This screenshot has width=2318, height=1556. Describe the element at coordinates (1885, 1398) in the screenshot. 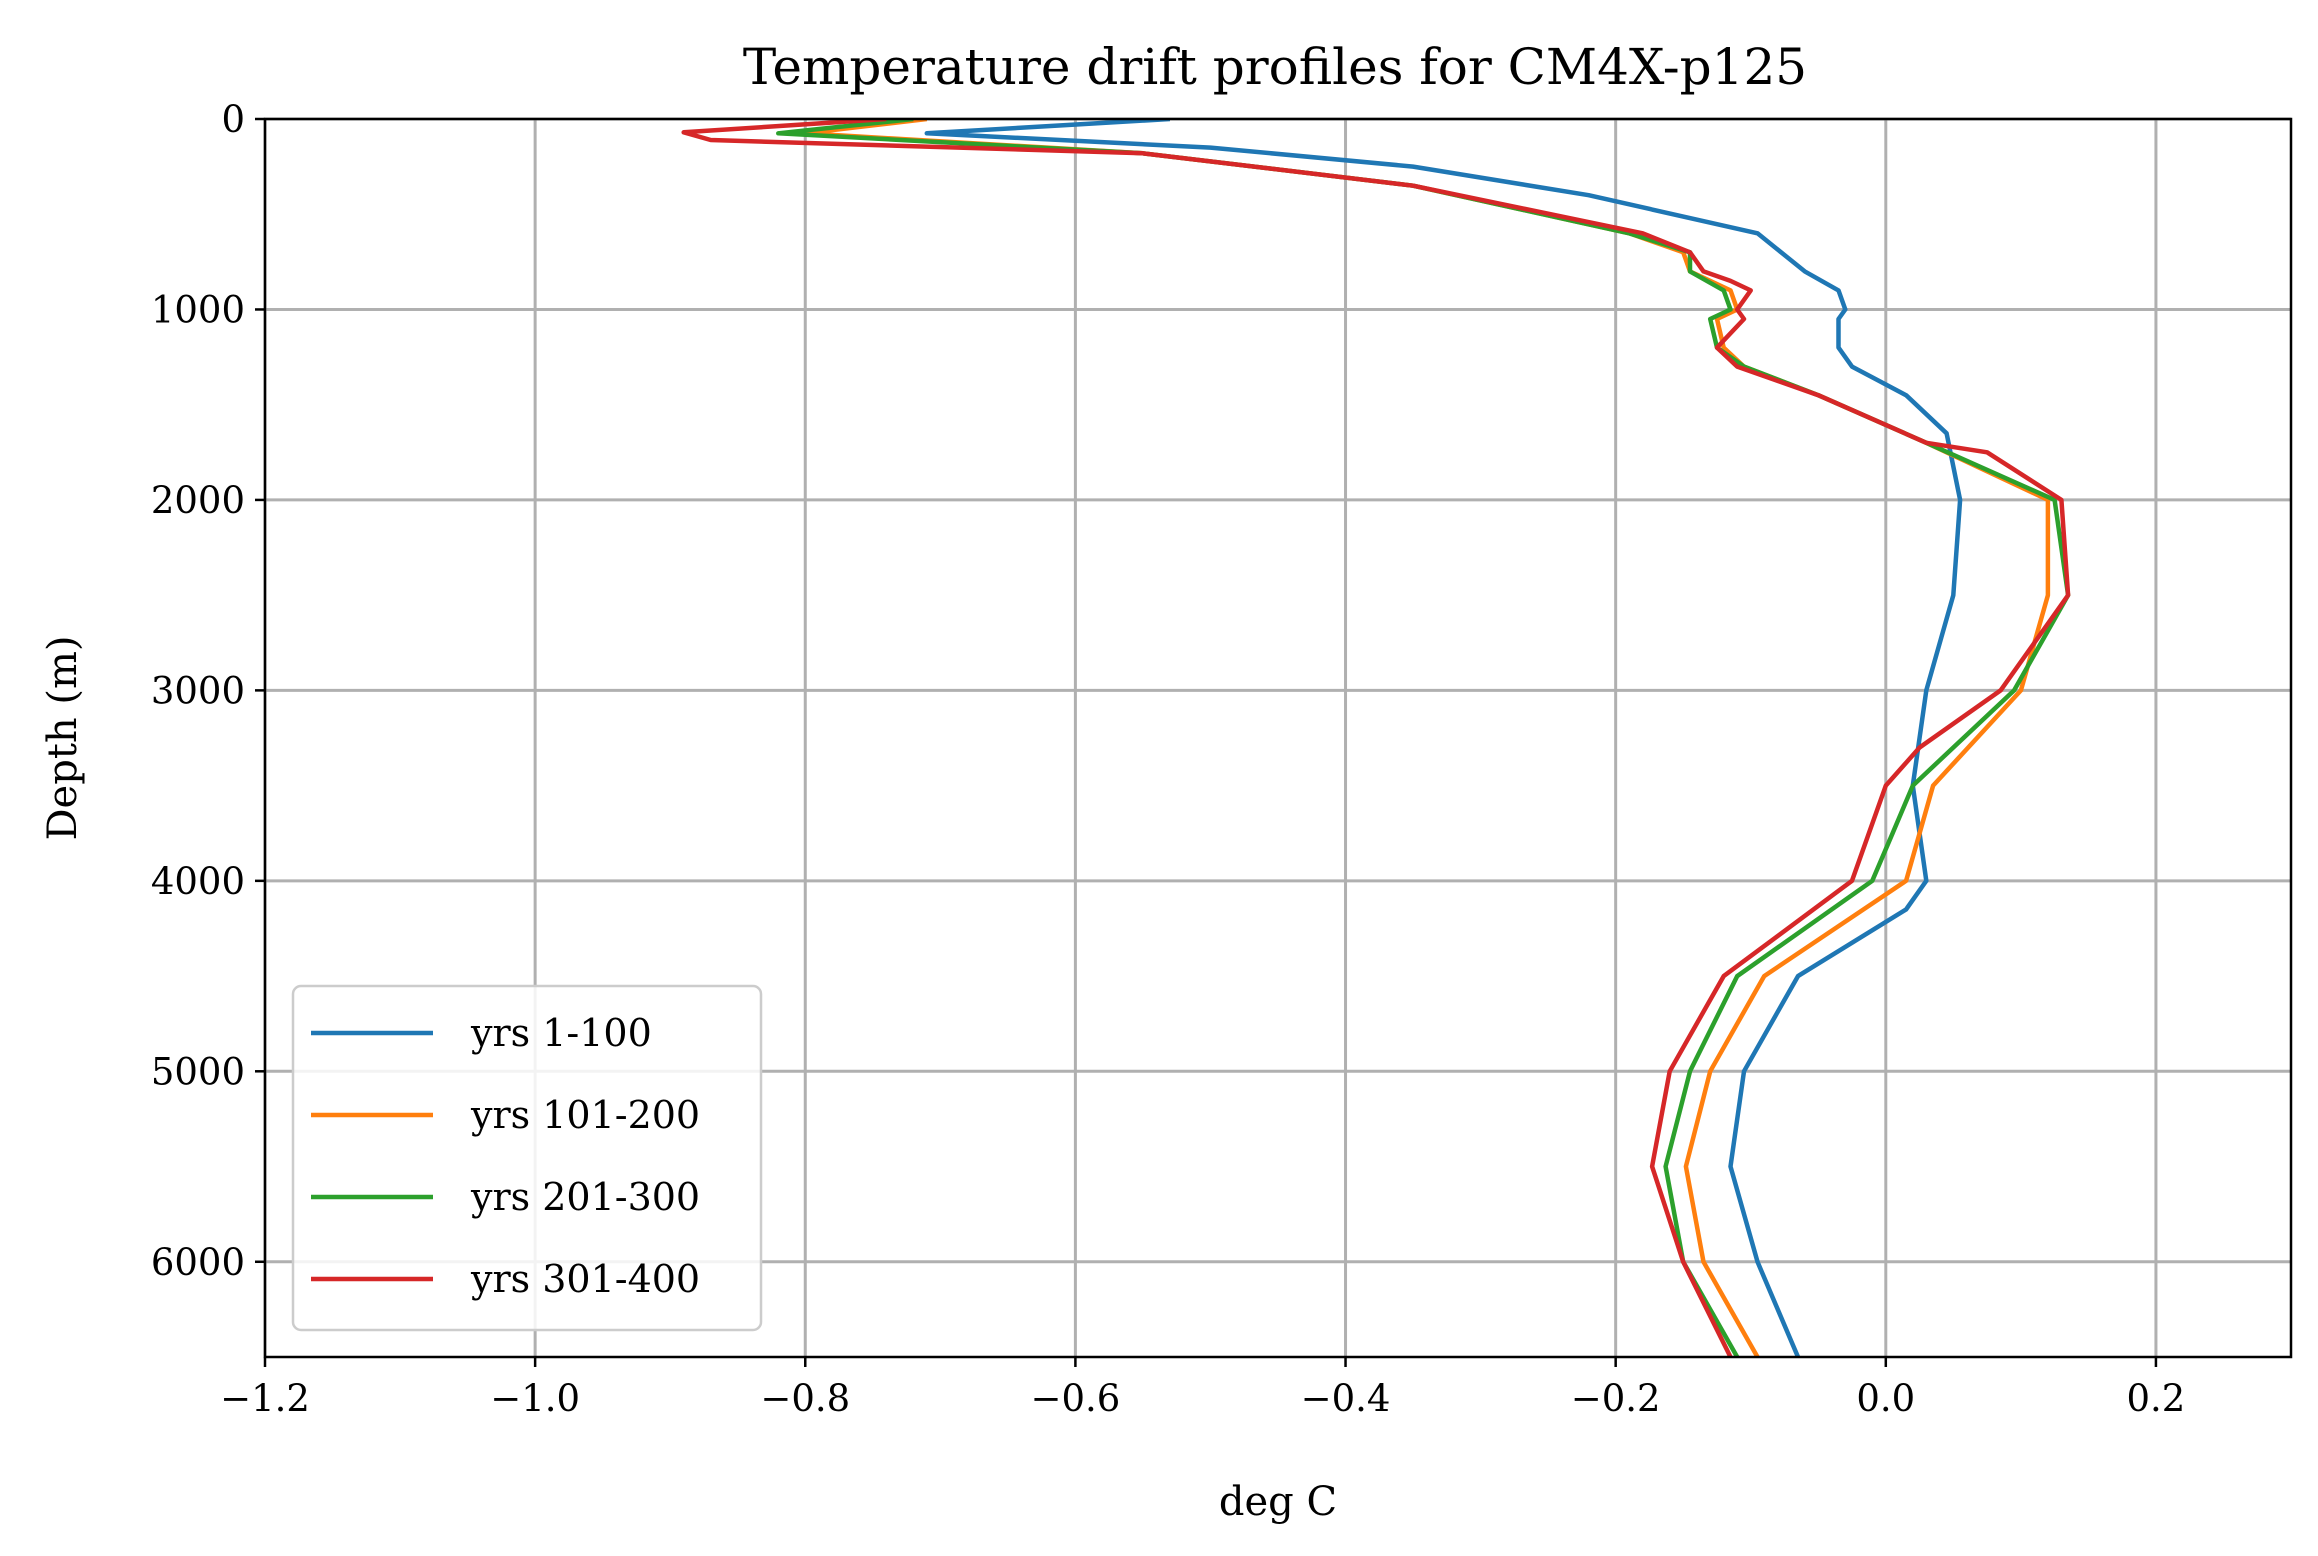

I see `x-tick-label: 0.0` at that location.